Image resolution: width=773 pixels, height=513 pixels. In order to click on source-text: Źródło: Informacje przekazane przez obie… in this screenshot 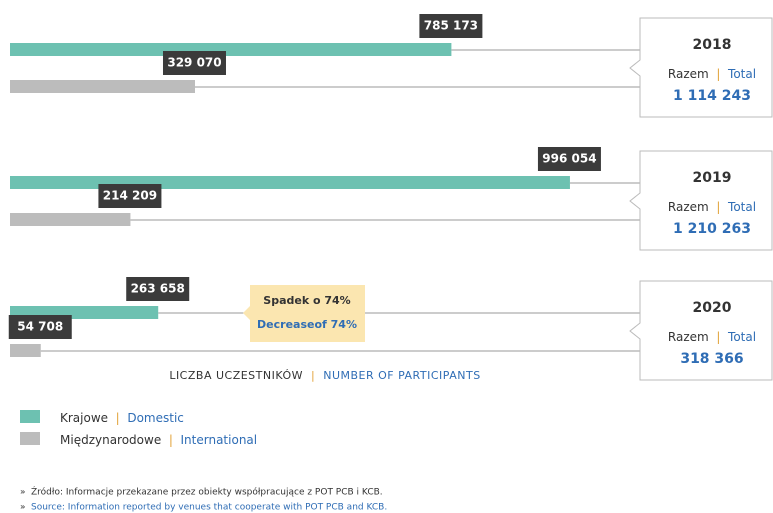, I will do `click(207, 492)`.